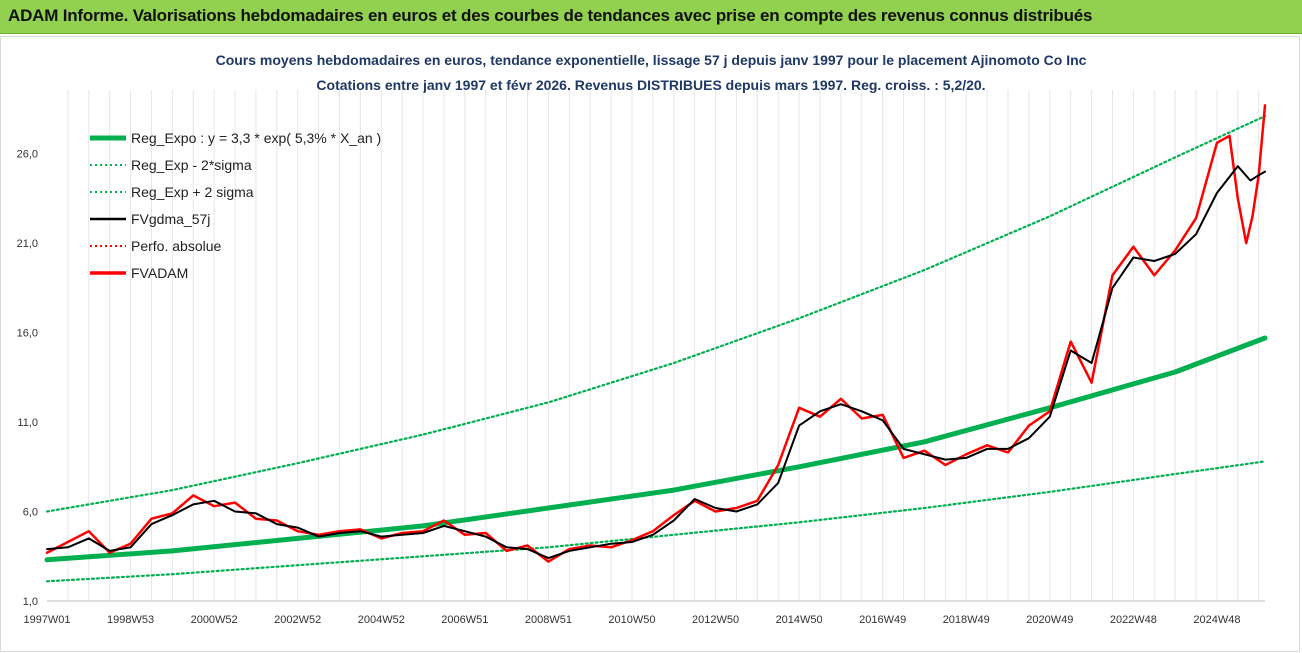  Describe the element at coordinates (27, 244) in the screenshot. I see `y-tick-label: 21,0` at that location.